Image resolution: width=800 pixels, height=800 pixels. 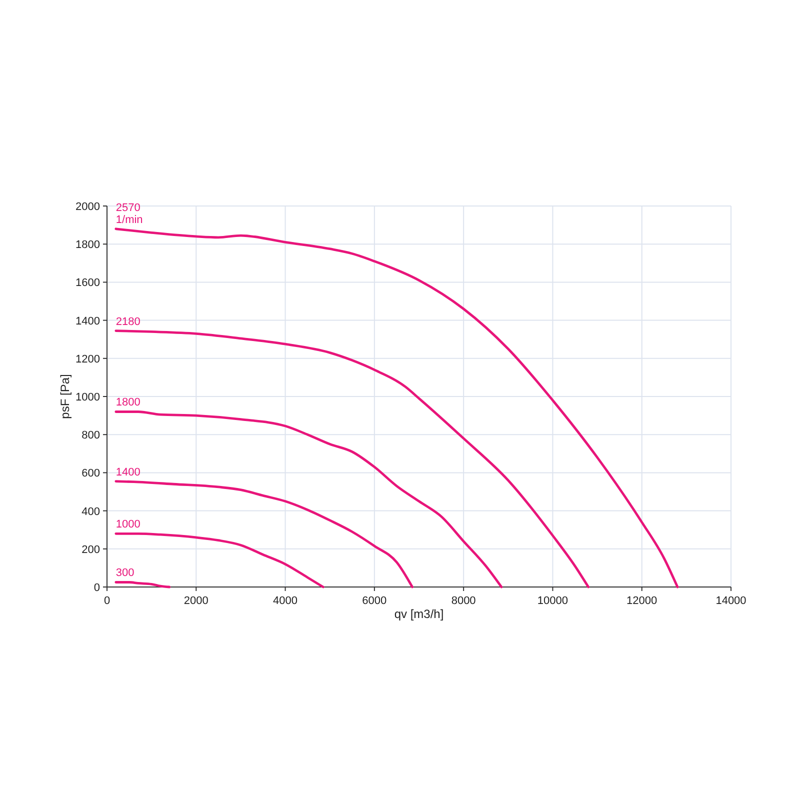 I want to click on annotation: 1/min, so click(x=129, y=220).